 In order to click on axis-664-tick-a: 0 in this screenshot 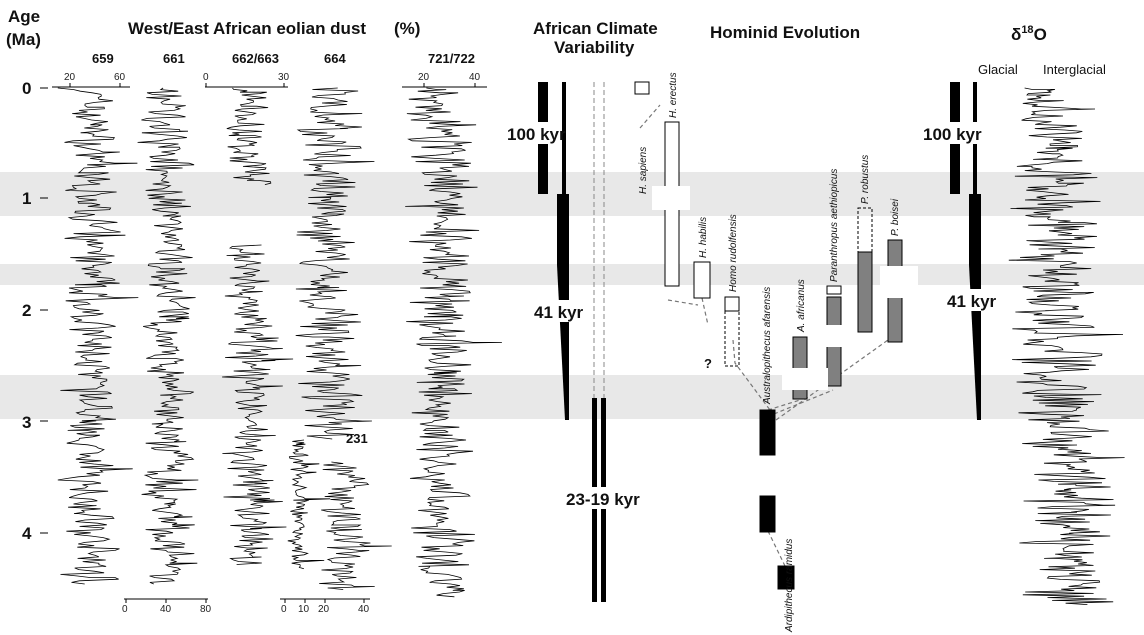, I will do `click(284, 609)`.